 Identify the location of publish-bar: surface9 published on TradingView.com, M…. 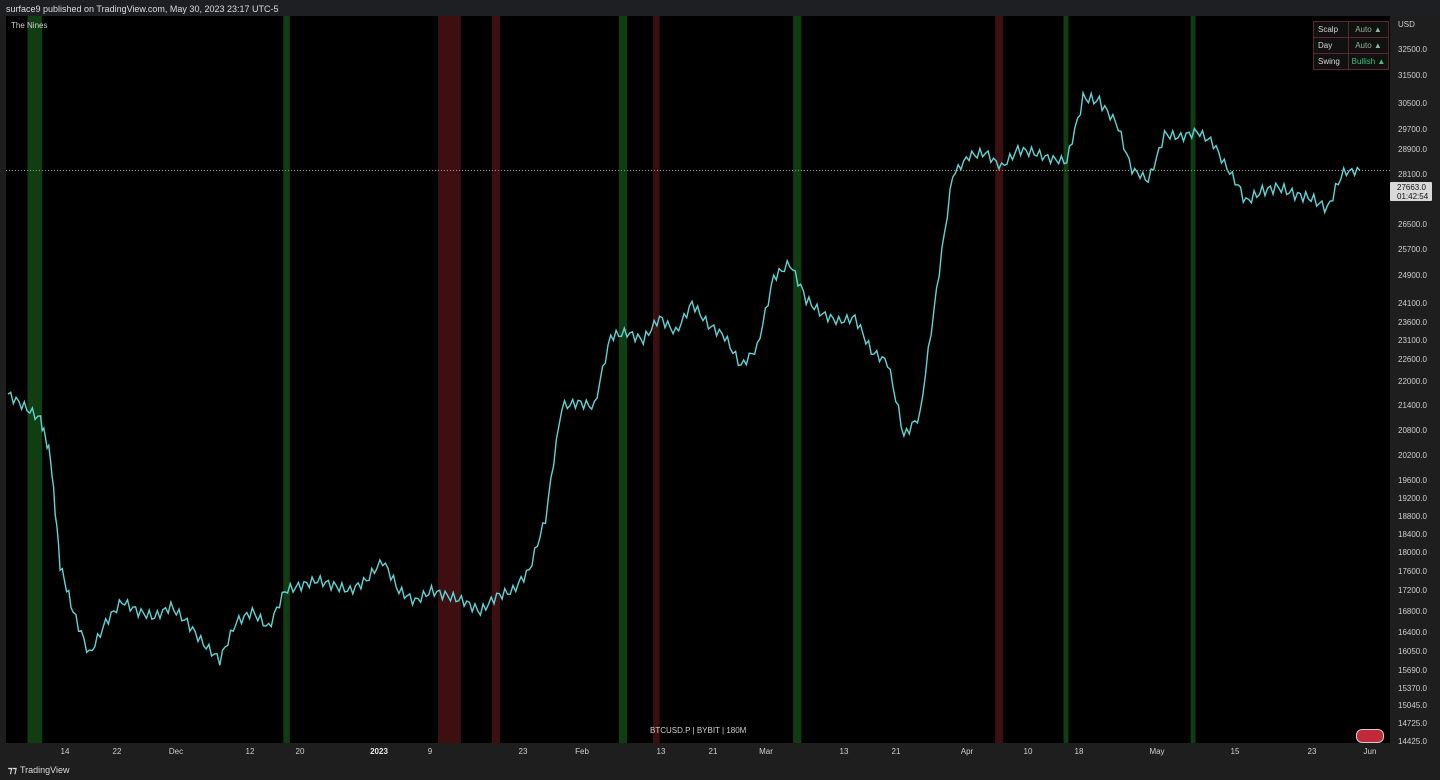
(720, 9).